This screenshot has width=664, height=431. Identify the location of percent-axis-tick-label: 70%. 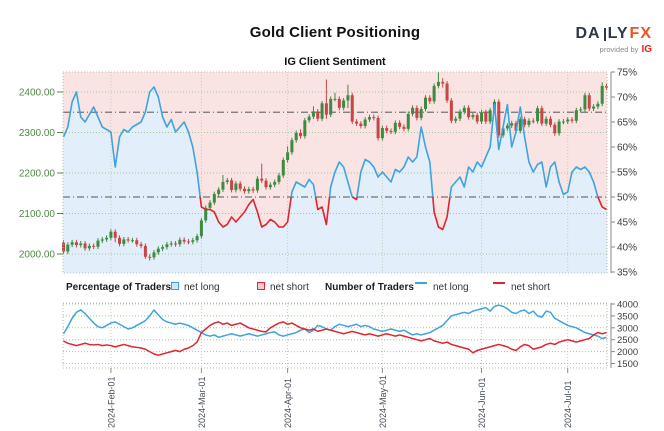
(627, 98).